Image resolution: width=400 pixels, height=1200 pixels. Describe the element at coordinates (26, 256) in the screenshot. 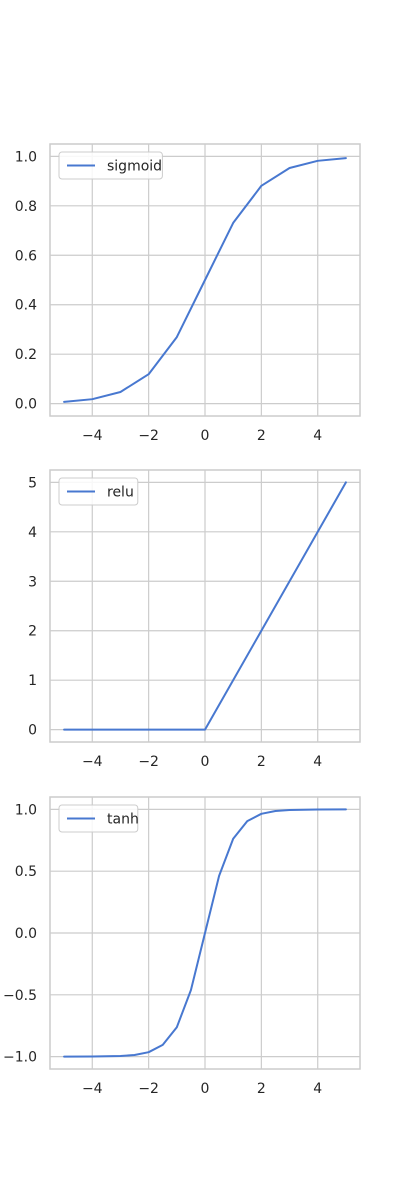

I see `y-tick-label: 0.6` at that location.